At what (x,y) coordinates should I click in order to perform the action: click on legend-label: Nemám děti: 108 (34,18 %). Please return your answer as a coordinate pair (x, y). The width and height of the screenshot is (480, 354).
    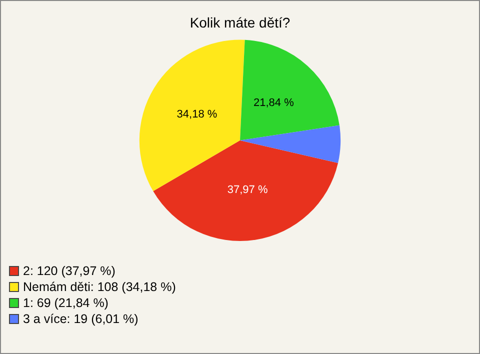
    Looking at the image, I should click on (99, 287).